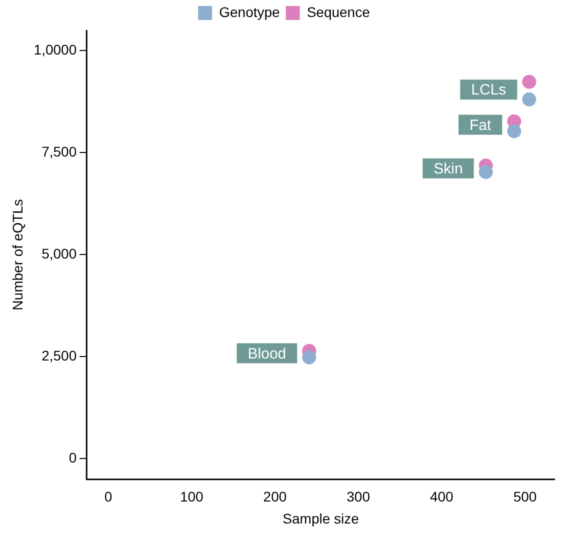 Image resolution: width=562 pixels, height=534 pixels. What do you see at coordinates (55, 49) in the screenshot?
I see `y-tick-label: 1,0000` at bounding box center [55, 49].